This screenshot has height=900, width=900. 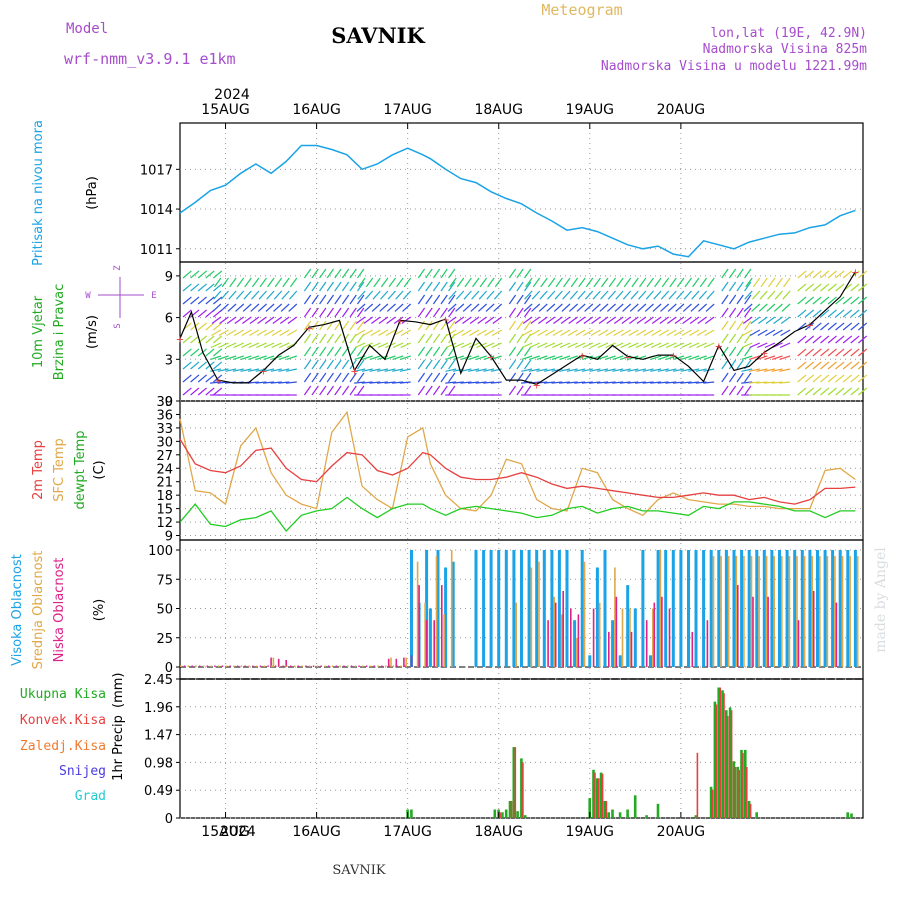 I want to click on precip-tick-label: 1.47, so click(x=158, y=736).